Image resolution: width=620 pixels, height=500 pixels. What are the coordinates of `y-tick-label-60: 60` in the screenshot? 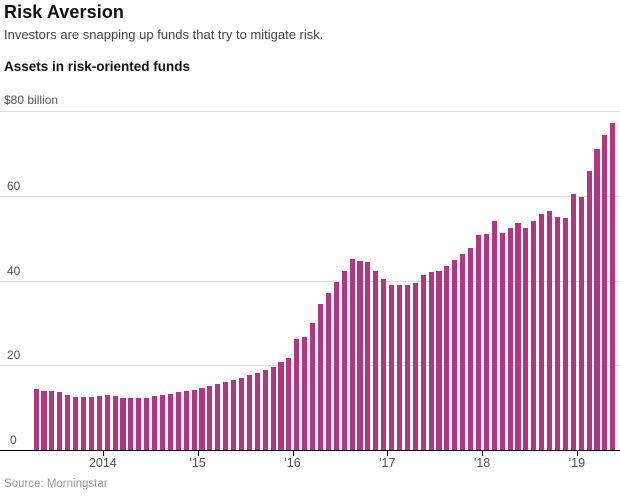 It's located at (14, 186).